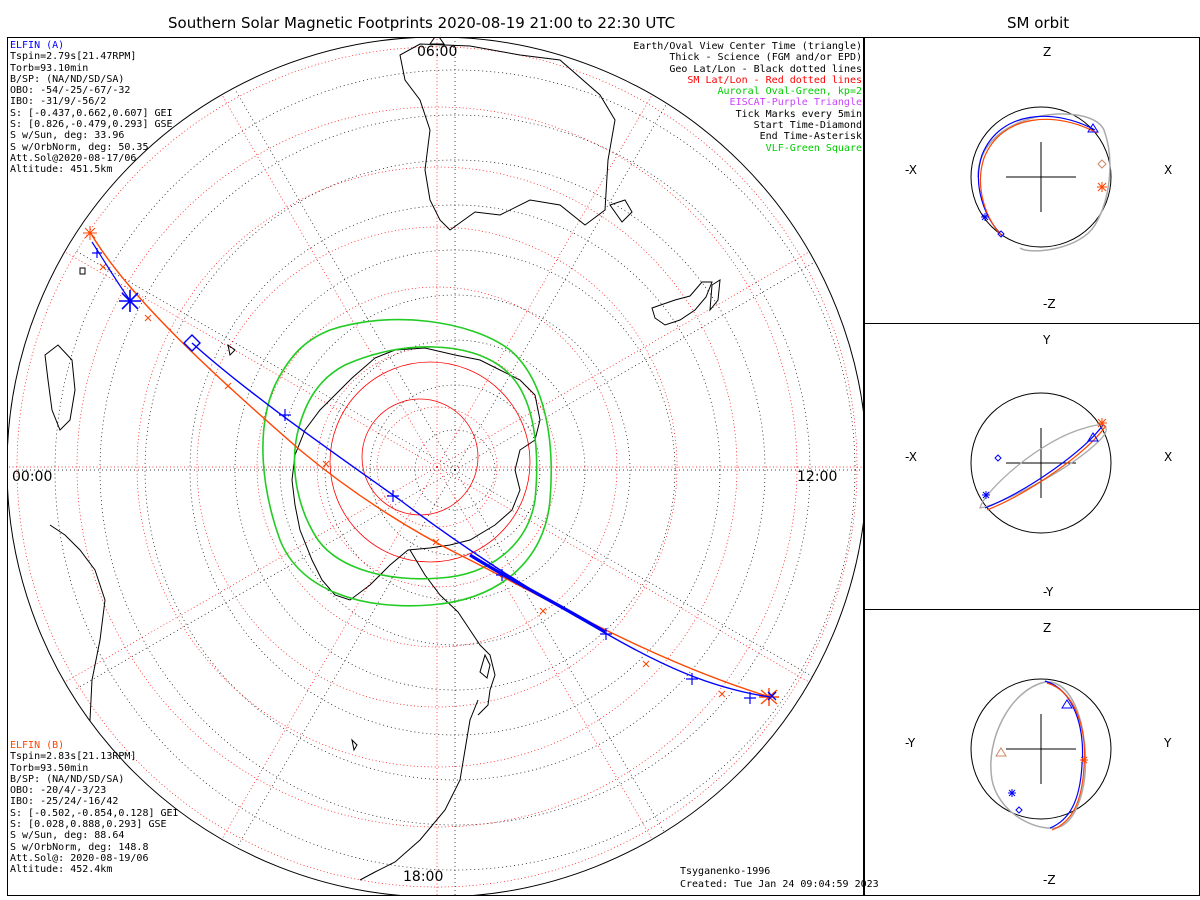 This screenshot has height=900, width=1200. What do you see at coordinates (67, 136) in the screenshot?
I see `elfin-a-line: S w/Sun, deg: 33.96` at bounding box center [67, 136].